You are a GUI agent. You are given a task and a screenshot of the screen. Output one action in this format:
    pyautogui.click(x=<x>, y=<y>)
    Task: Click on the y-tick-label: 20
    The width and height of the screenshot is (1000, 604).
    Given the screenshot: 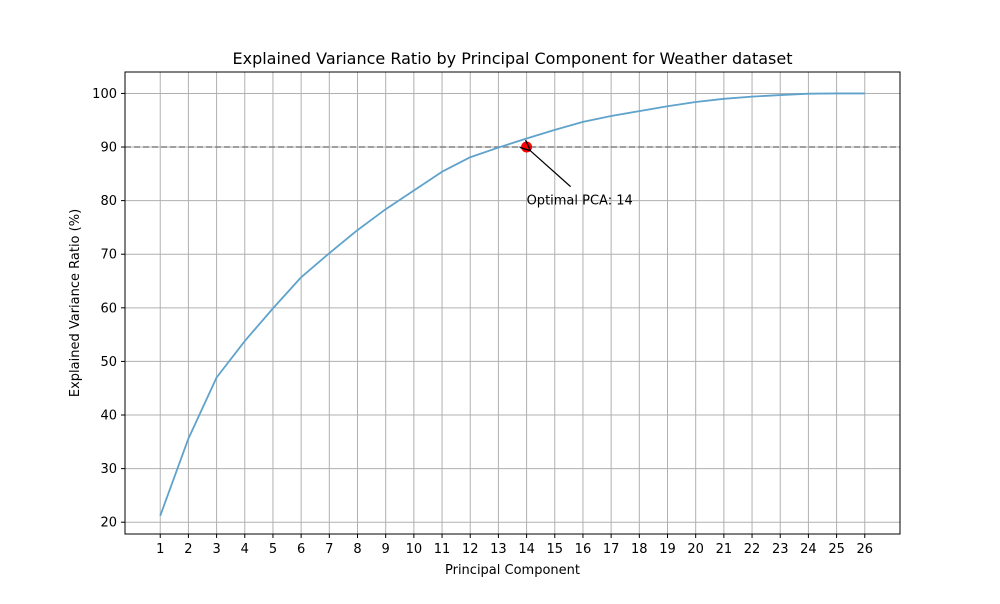 What is the action you would take?
    pyautogui.click(x=108, y=523)
    